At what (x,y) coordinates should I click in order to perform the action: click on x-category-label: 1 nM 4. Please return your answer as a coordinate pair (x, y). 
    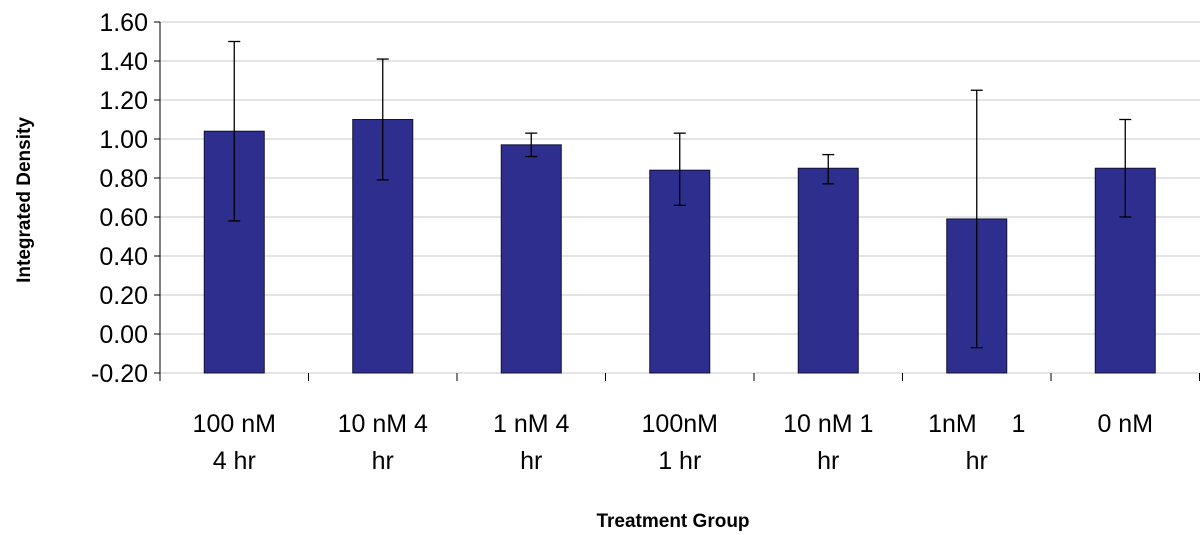
    Looking at the image, I should click on (531, 424).